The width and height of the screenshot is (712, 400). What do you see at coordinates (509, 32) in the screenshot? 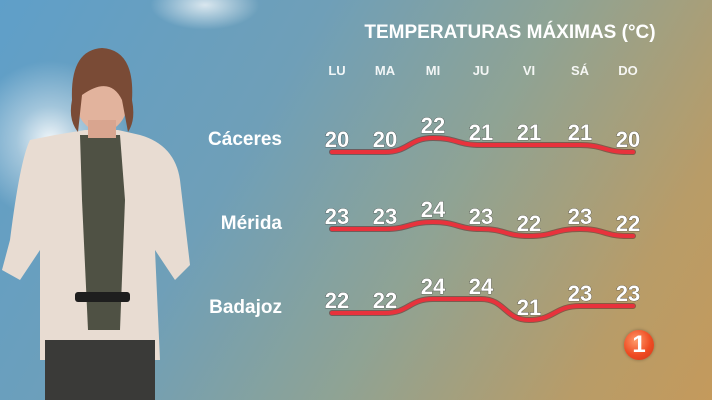
I see `chart-title: TEMPERATURAS MÁXIMAS (°C)` at bounding box center [509, 32].